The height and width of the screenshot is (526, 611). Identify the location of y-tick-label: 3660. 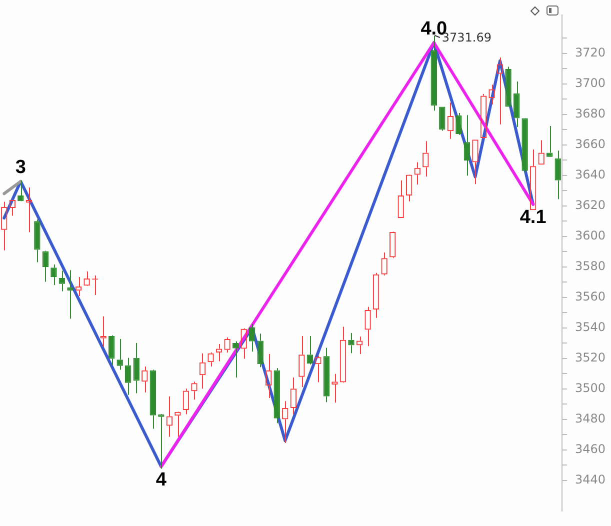
(590, 143).